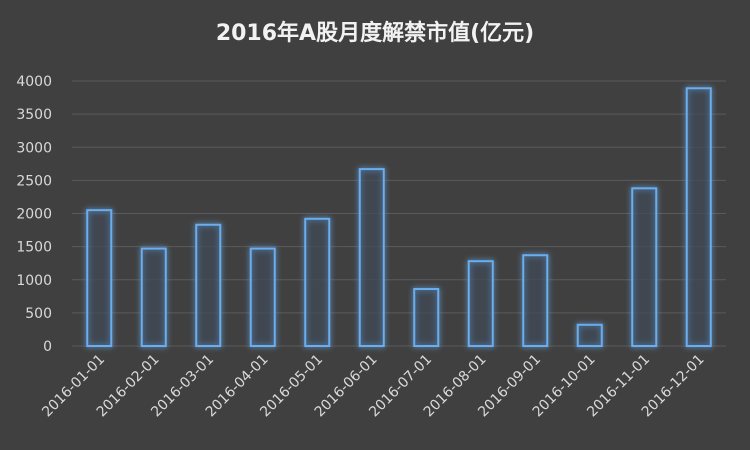 Image resolution: width=750 pixels, height=450 pixels. I want to click on y-tick-label: 0, so click(47, 347).